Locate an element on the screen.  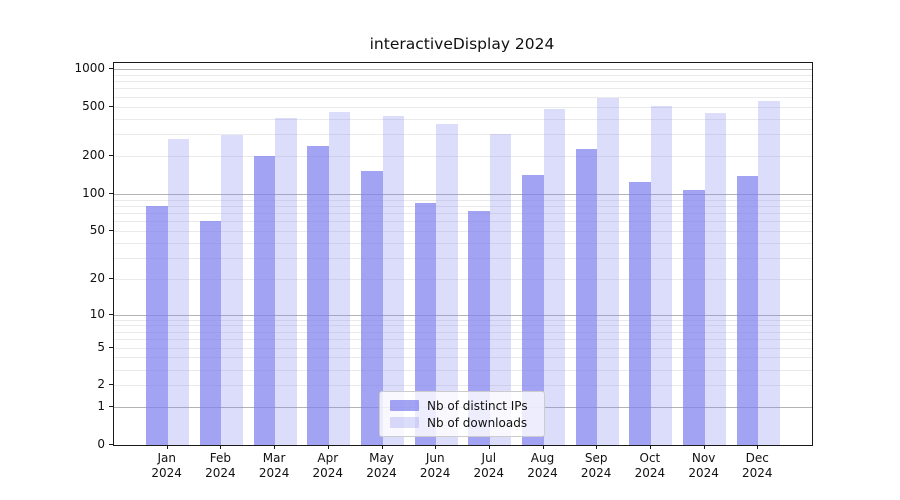
y-tick-label: 50 is located at coordinates (97, 230).